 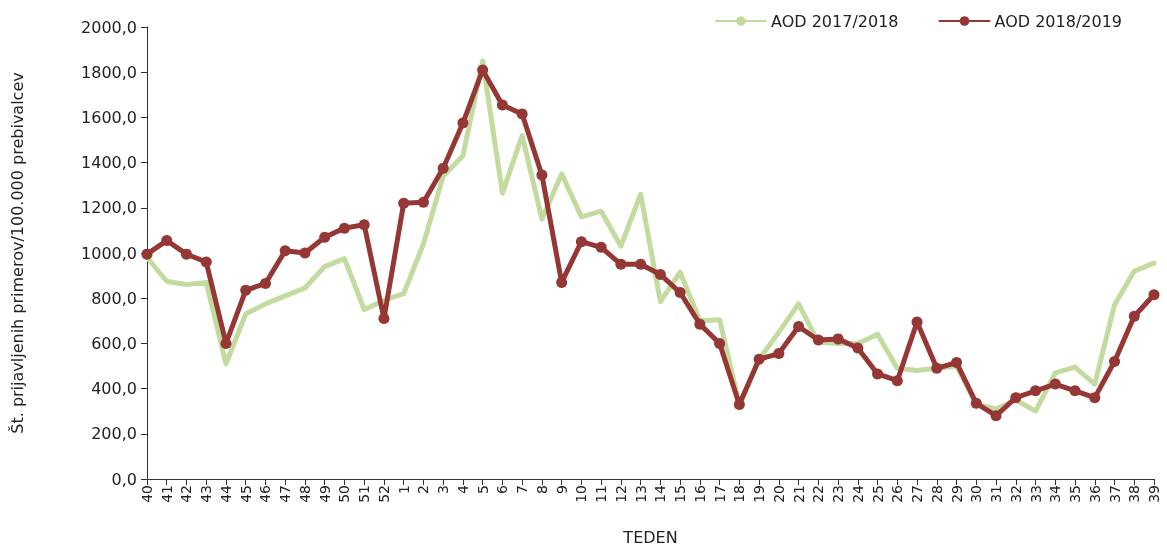 I want to click on x-tick-label: 36, so click(x=1094, y=493).